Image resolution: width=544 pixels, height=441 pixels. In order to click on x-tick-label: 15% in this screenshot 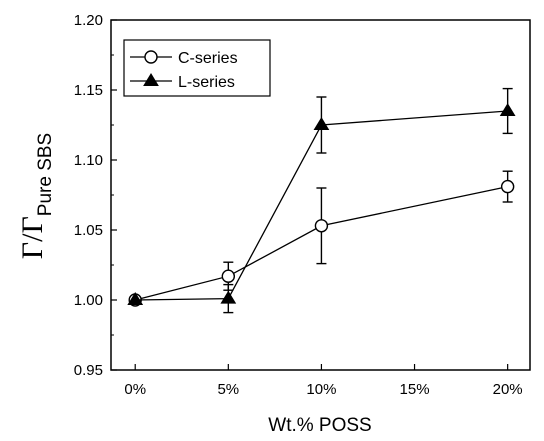, I will do `click(415, 389)`.